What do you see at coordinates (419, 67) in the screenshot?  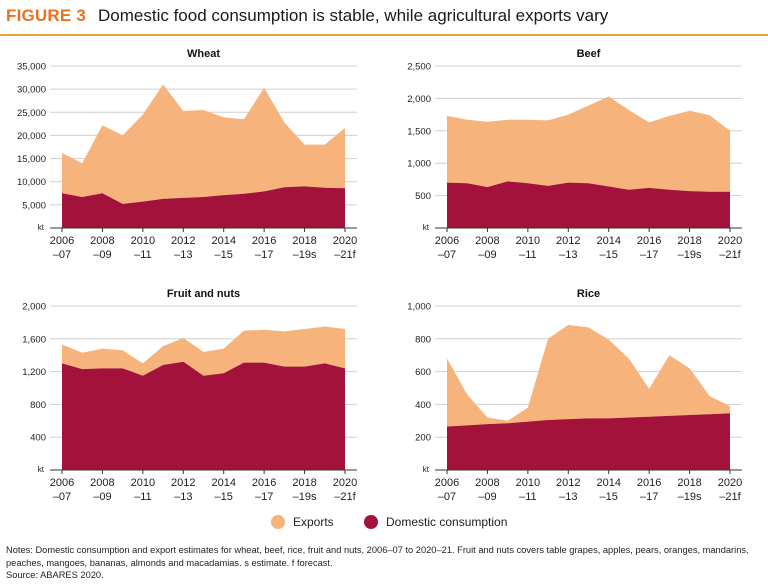 I see `y-tick-label: 2,500` at bounding box center [419, 67].